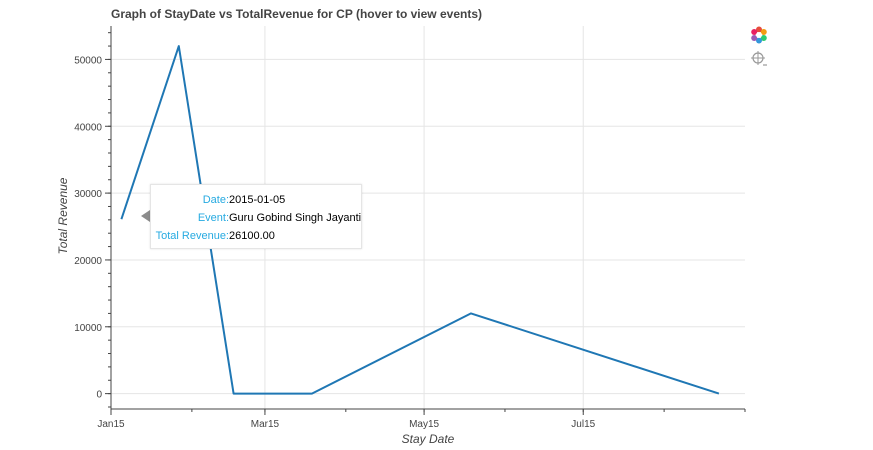  Describe the element at coordinates (252, 236) in the screenshot. I see `tooltip-revenue-value: 26100.00` at that location.